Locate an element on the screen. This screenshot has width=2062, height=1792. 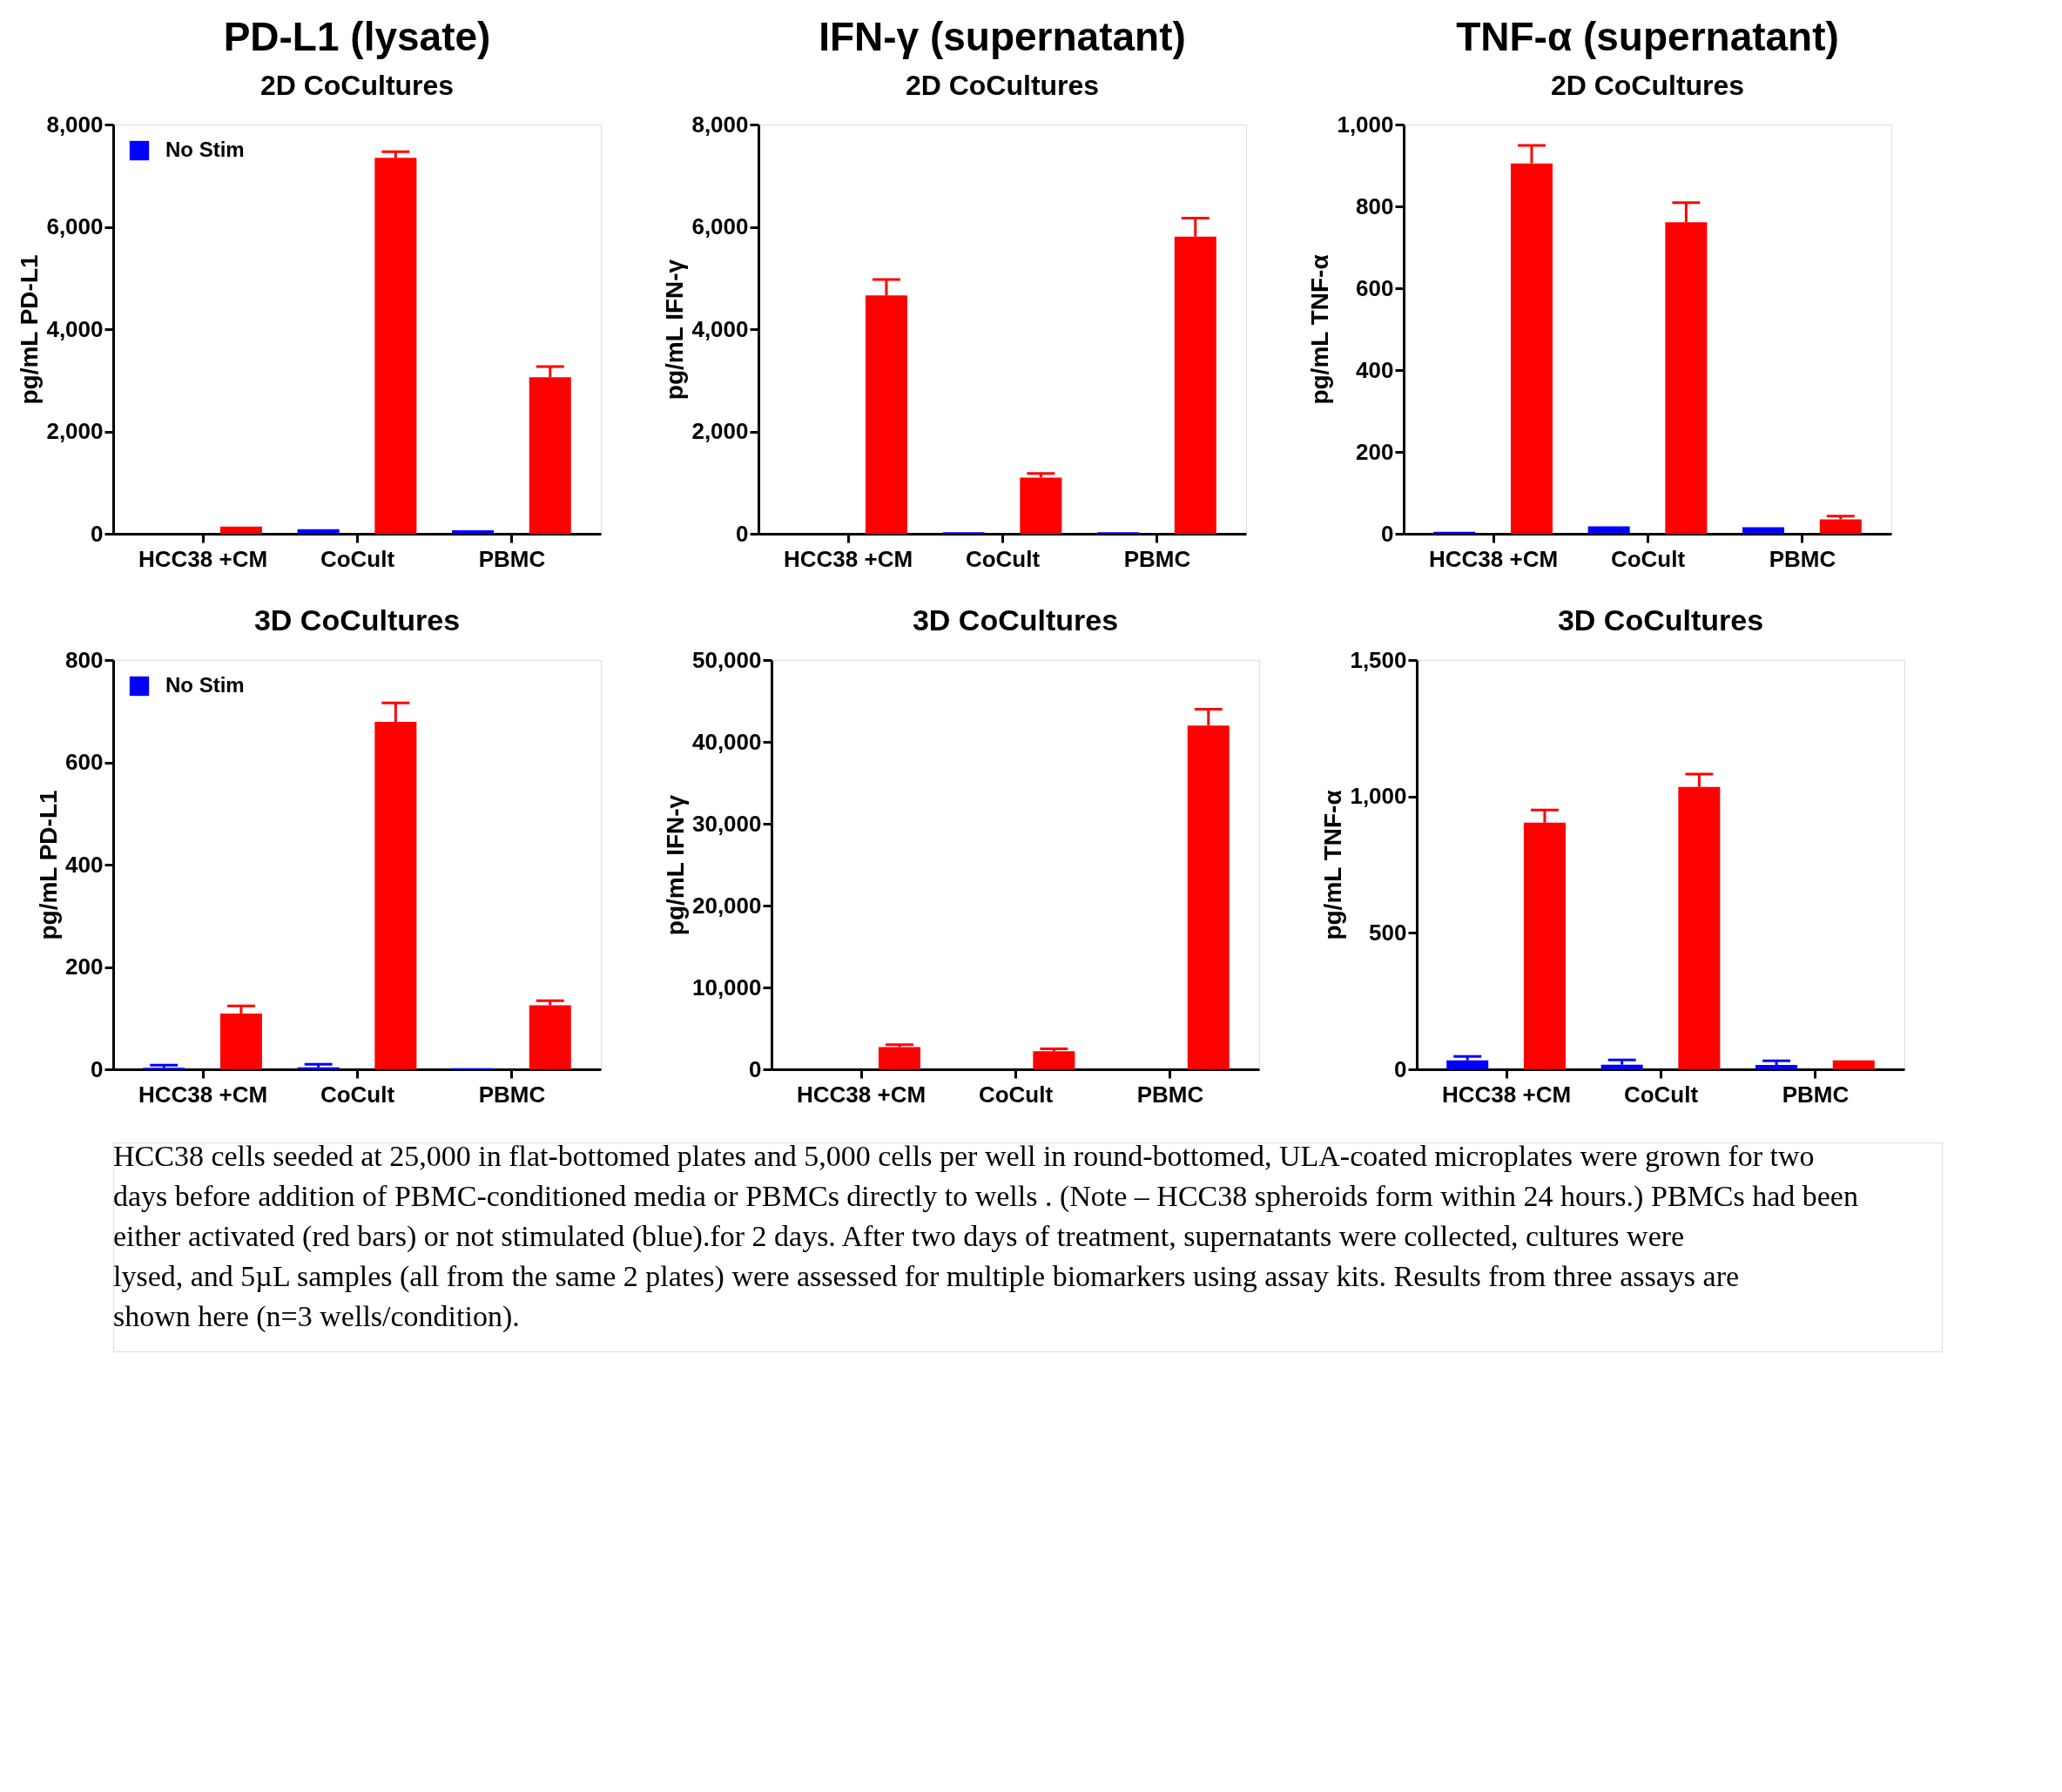
chart-title: TNF-α (supernatant) is located at coordinates (1647, 36).